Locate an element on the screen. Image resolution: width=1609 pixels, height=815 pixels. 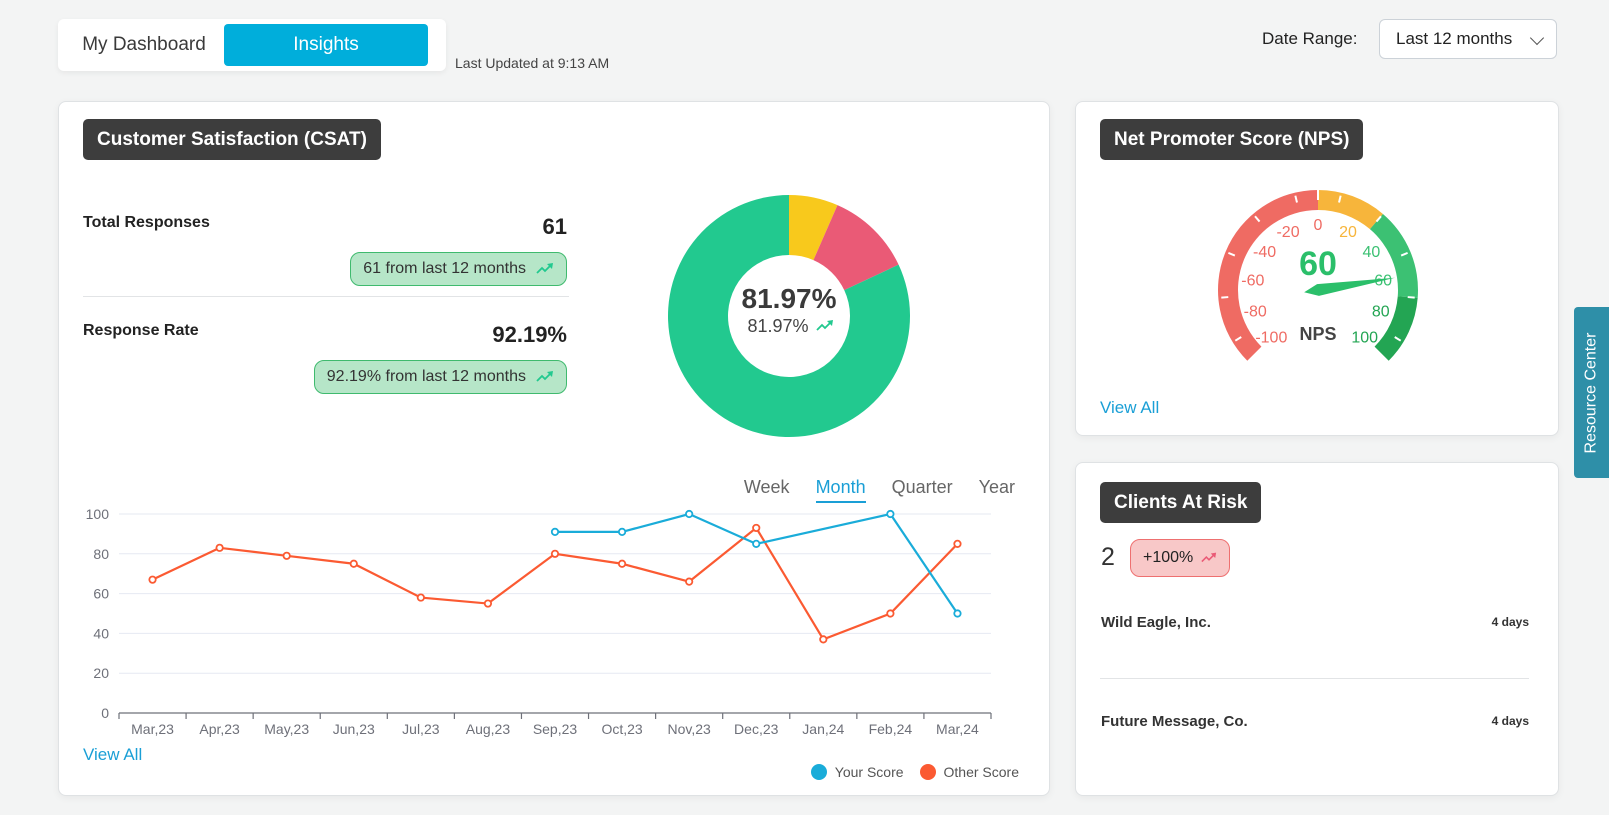
gauge-tick-label: 0 is located at coordinates (1318, 225).